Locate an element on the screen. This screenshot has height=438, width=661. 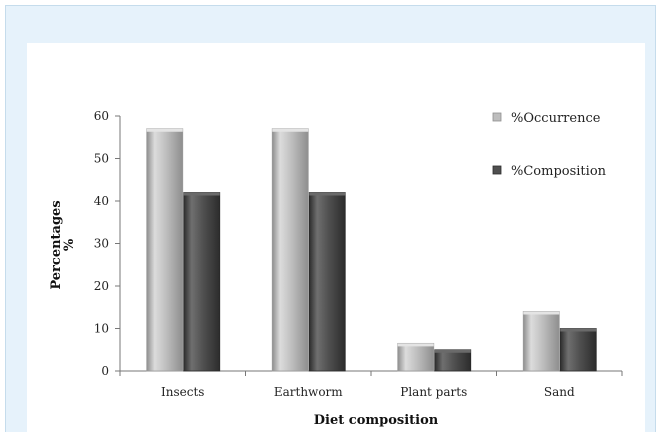
y-axis: 0 10 20 30 40 50 60 is located at coordinates (107, 243).